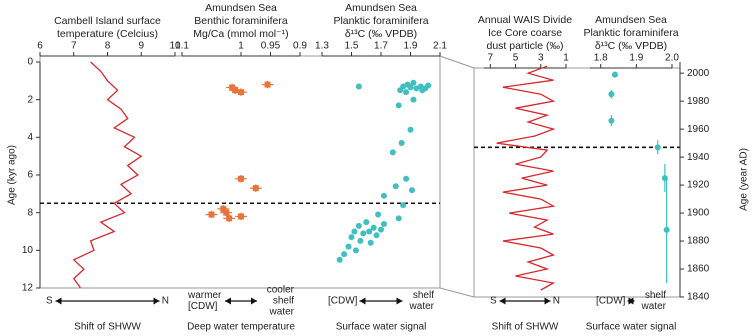  What do you see at coordinates (744, 179) in the screenshot?
I see `y-axis-label: Age (year AD)` at bounding box center [744, 179].